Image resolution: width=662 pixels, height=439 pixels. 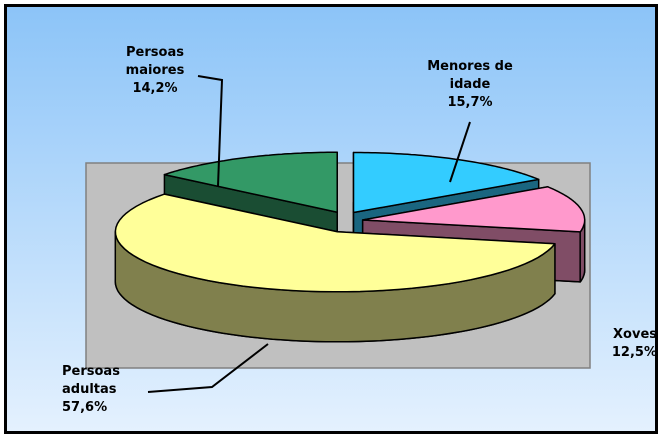 I want to click on data-label: Xoves 12,5%, so click(x=601, y=344).